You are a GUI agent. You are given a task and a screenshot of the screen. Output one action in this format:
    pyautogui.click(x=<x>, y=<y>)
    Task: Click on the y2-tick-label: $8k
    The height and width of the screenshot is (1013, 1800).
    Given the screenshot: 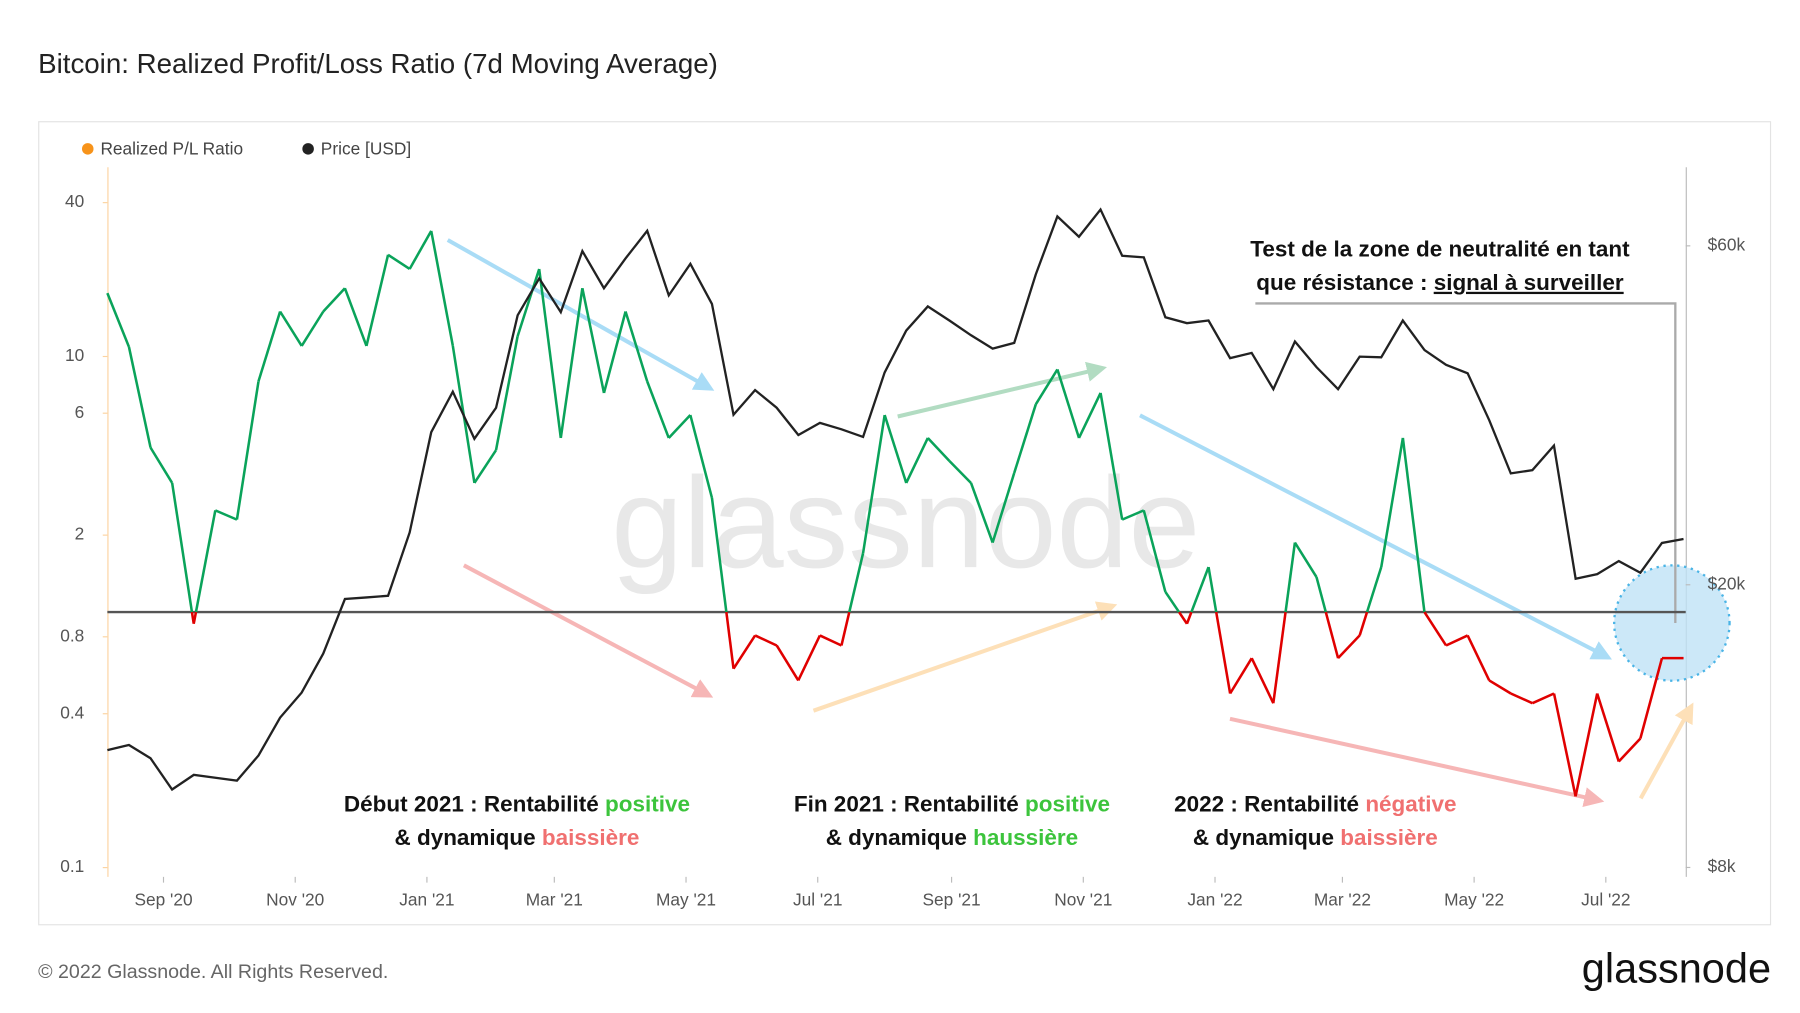 What is the action you would take?
    pyautogui.click(x=1722, y=866)
    